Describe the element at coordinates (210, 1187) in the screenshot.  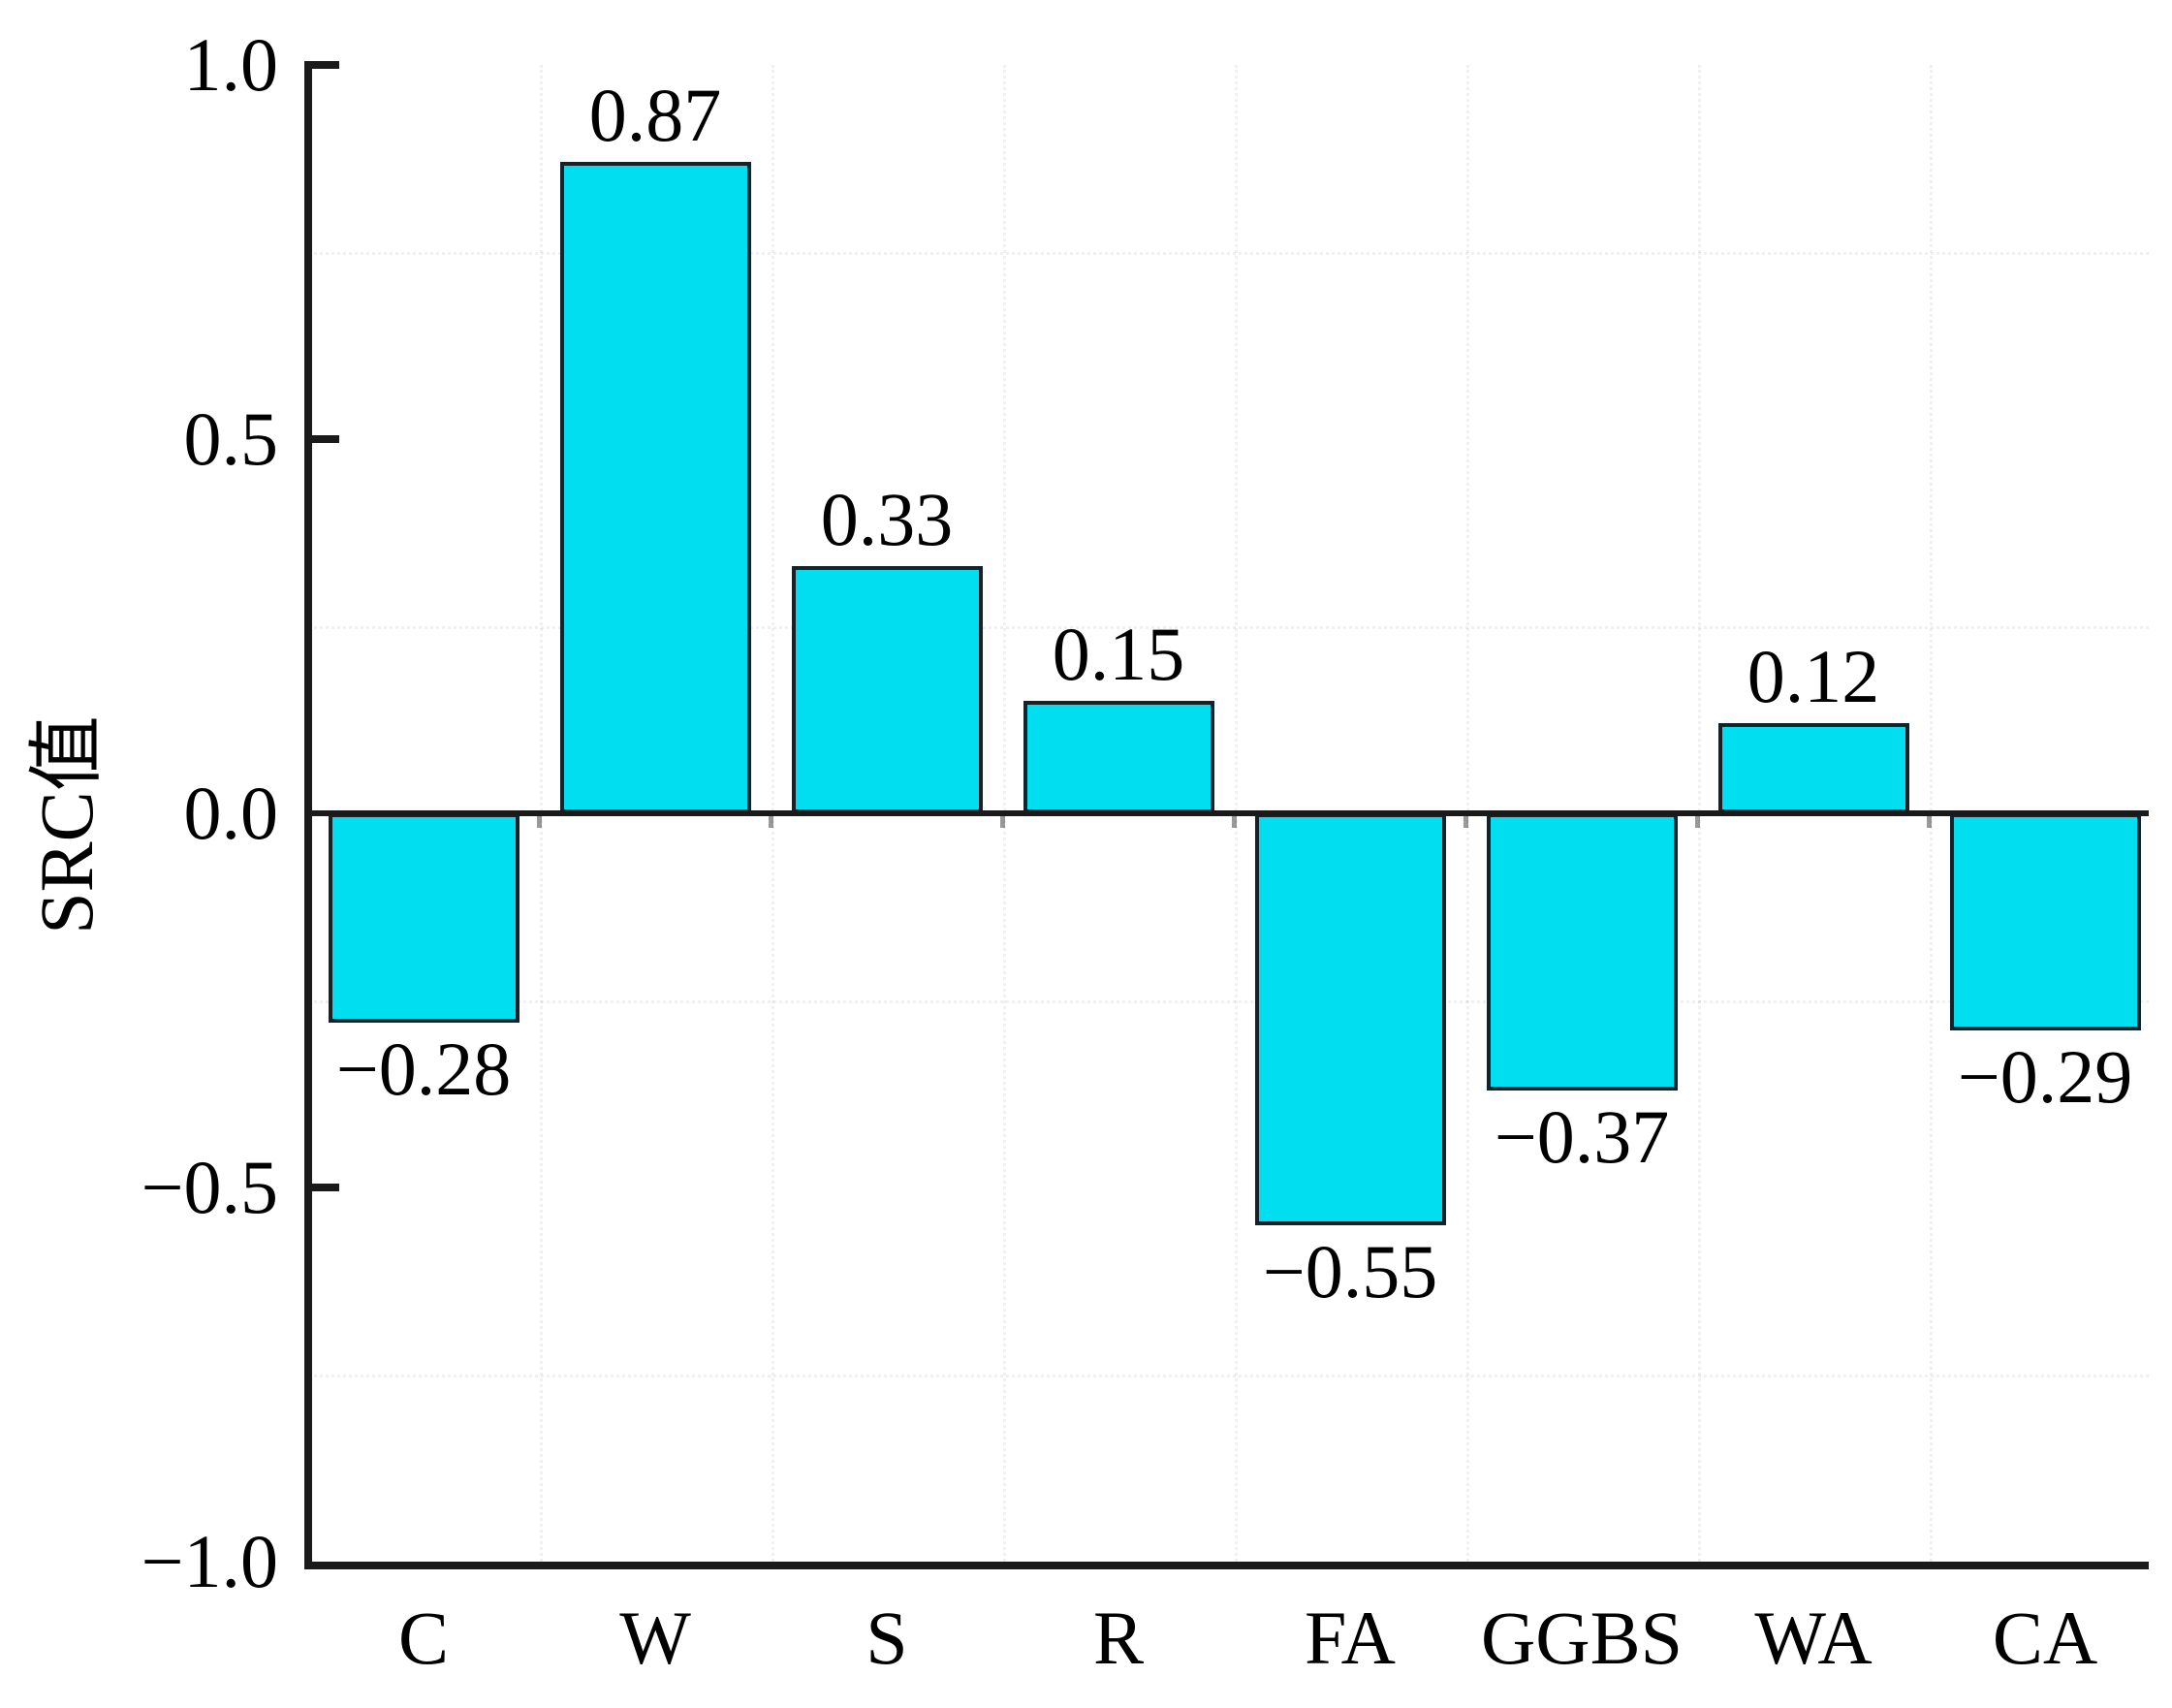
I see `y-tick-label: −0.5` at that location.